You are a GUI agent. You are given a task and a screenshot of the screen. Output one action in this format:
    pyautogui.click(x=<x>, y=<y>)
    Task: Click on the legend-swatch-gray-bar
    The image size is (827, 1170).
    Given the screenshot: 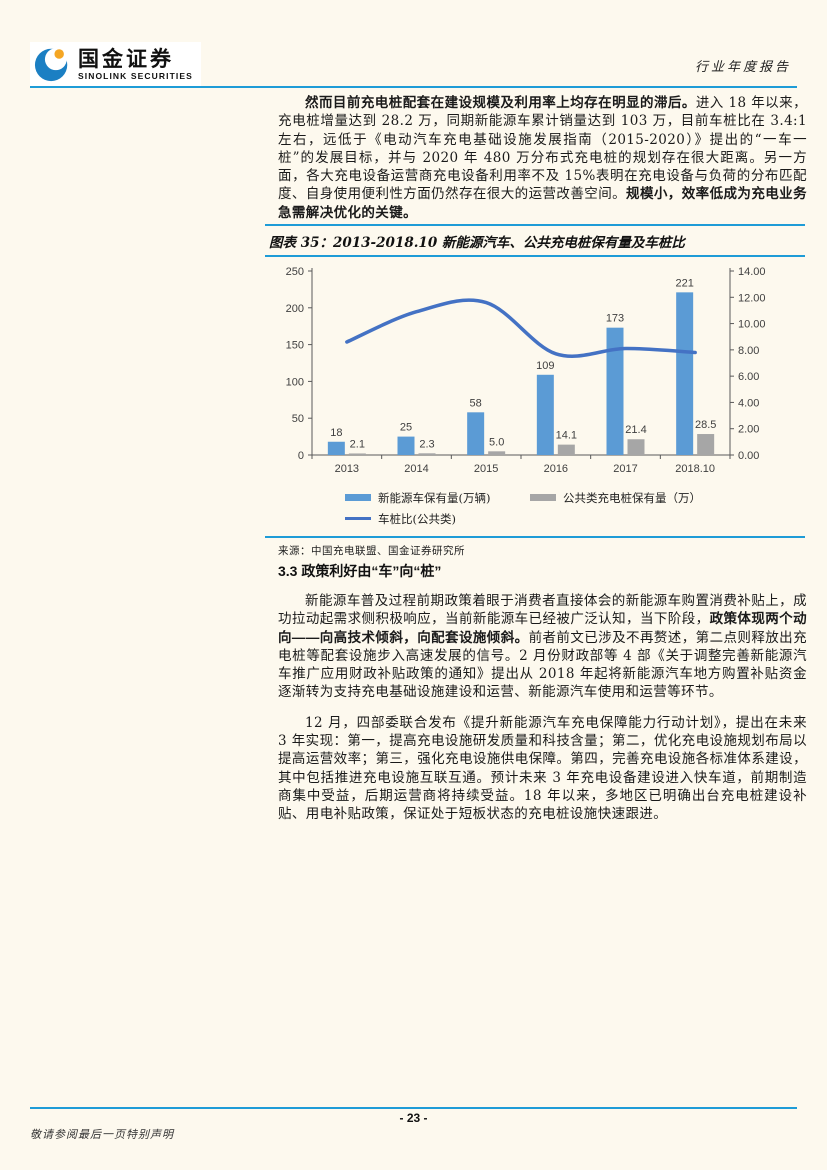 What is the action you would take?
    pyautogui.click(x=543, y=497)
    